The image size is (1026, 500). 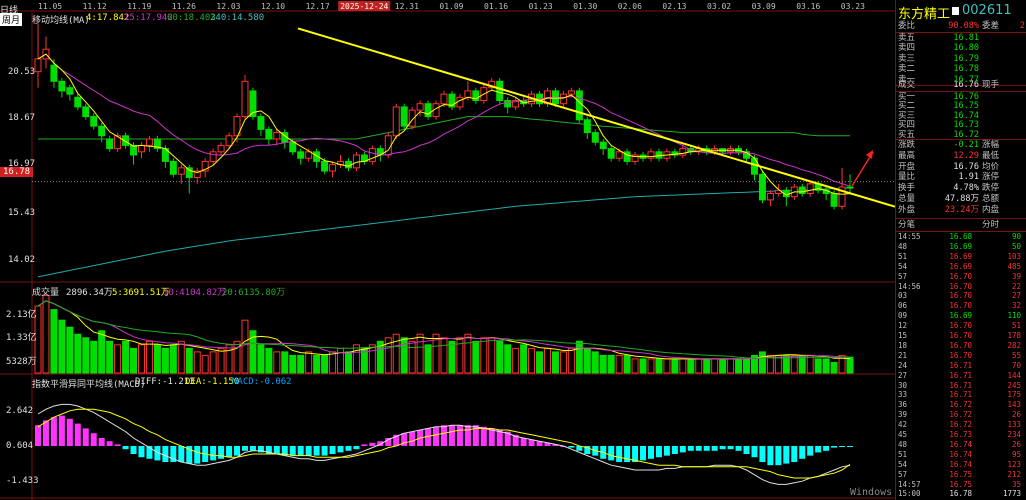 What do you see at coordinates (585, 6) in the screenshot?
I see `date-label: 01.30` at bounding box center [585, 6].